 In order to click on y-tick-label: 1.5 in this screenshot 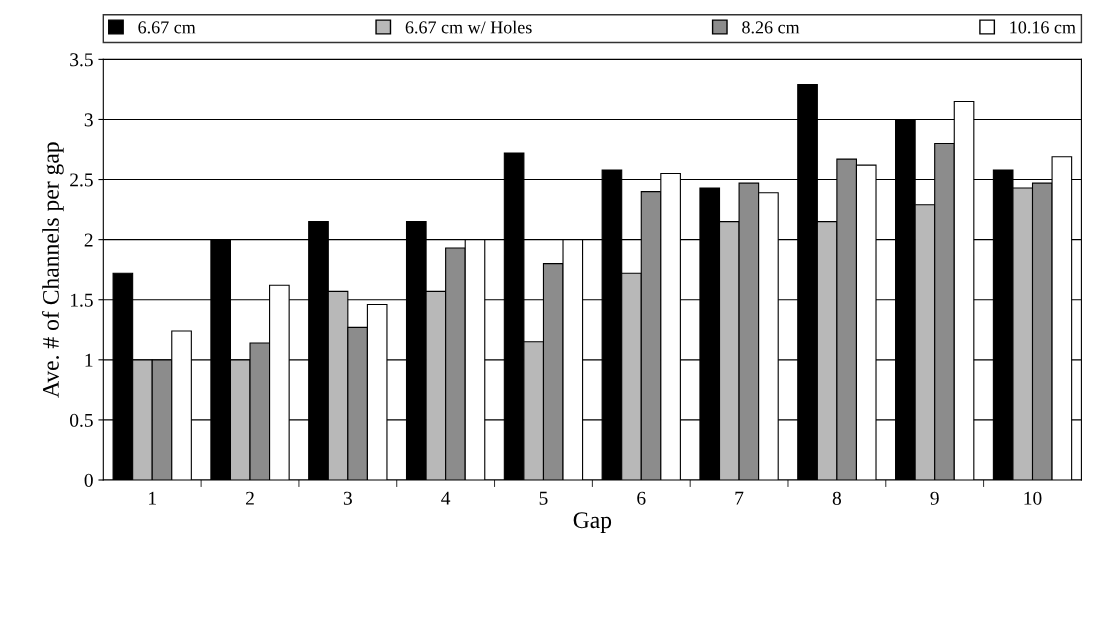, I will do `click(81, 300)`.